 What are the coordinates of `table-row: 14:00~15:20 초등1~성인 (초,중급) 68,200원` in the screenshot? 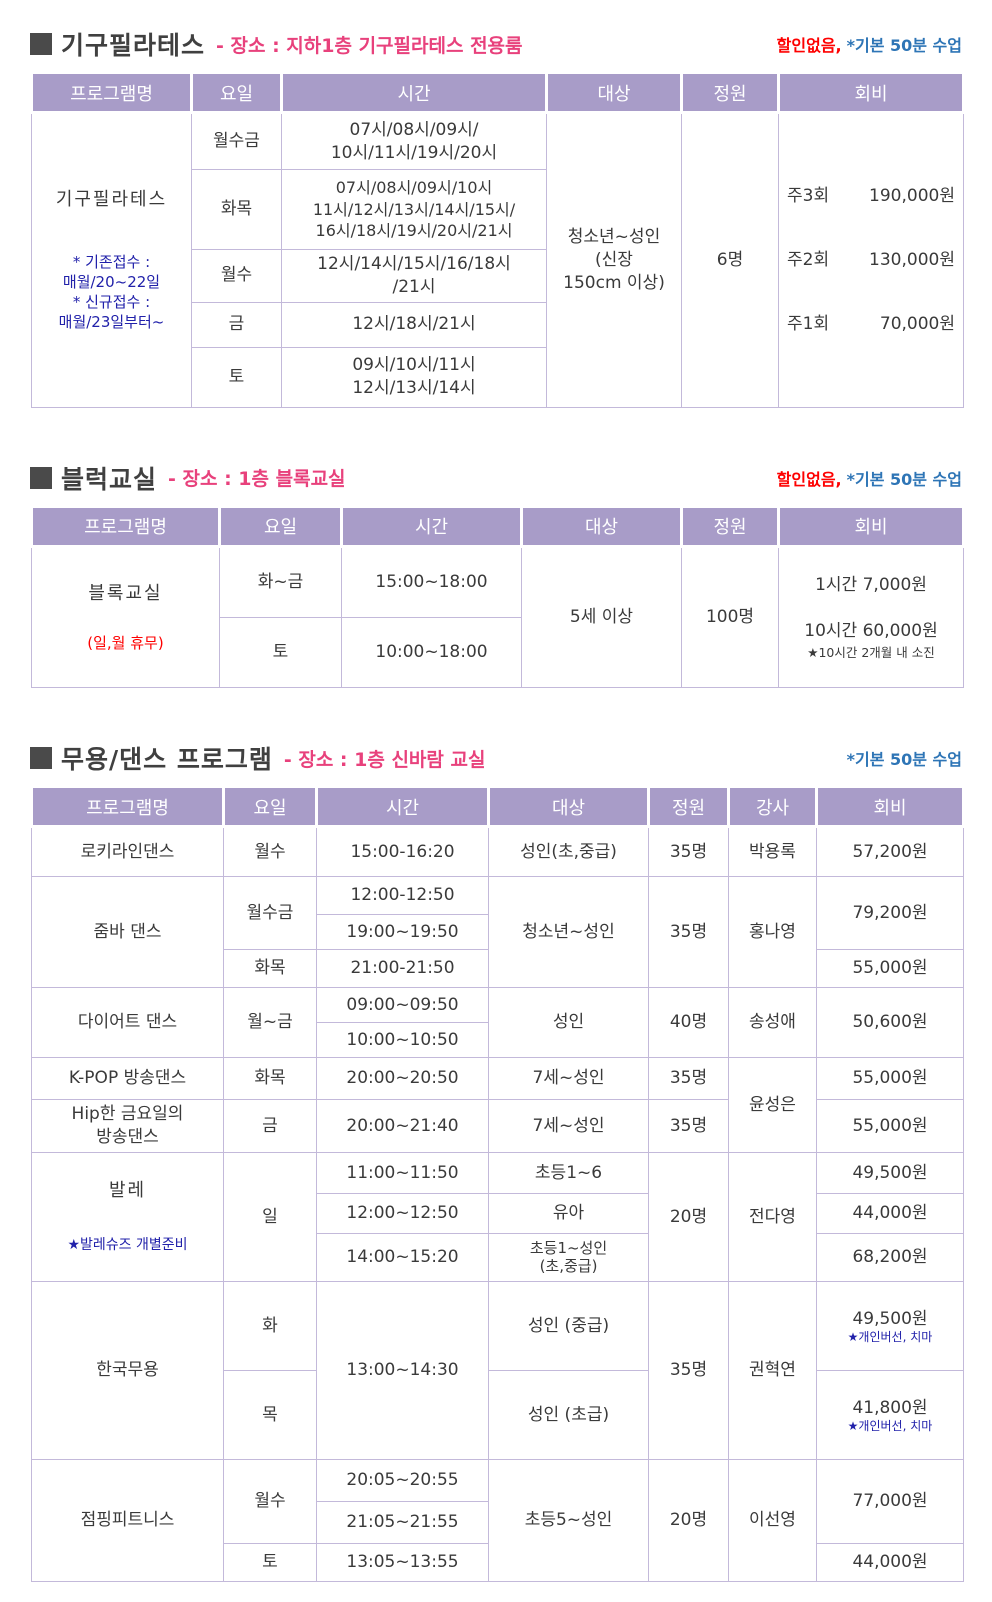 It's located at (498, 1257).